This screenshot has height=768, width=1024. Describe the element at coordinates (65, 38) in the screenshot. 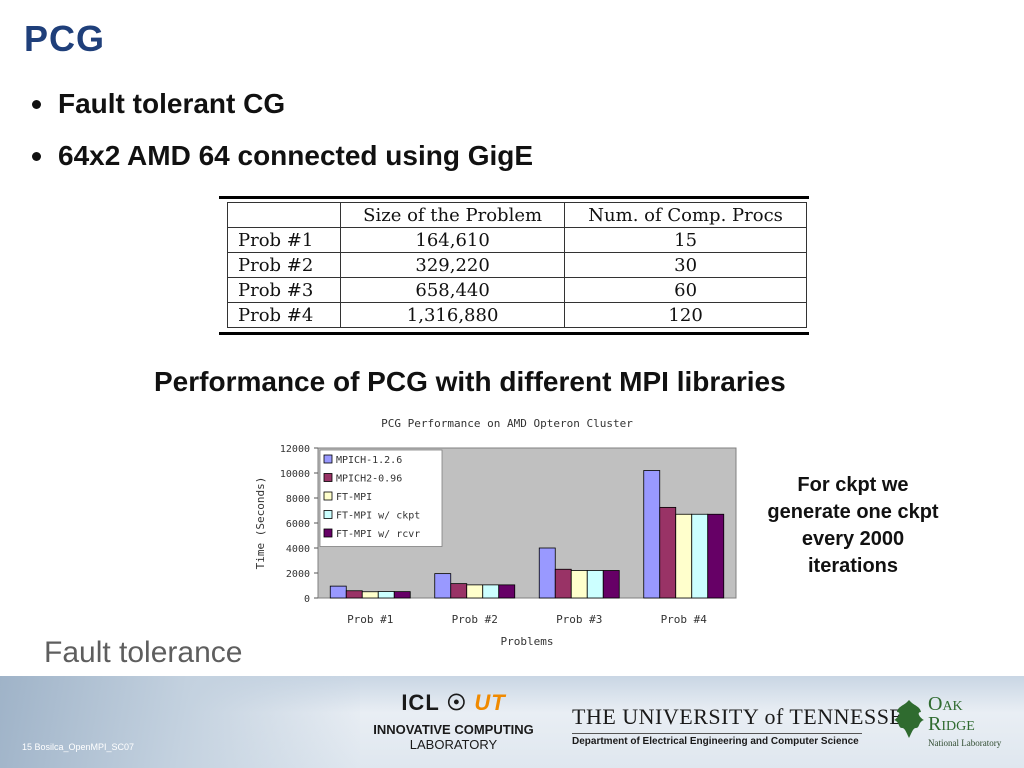

I see `slide-title: PCG` at that location.